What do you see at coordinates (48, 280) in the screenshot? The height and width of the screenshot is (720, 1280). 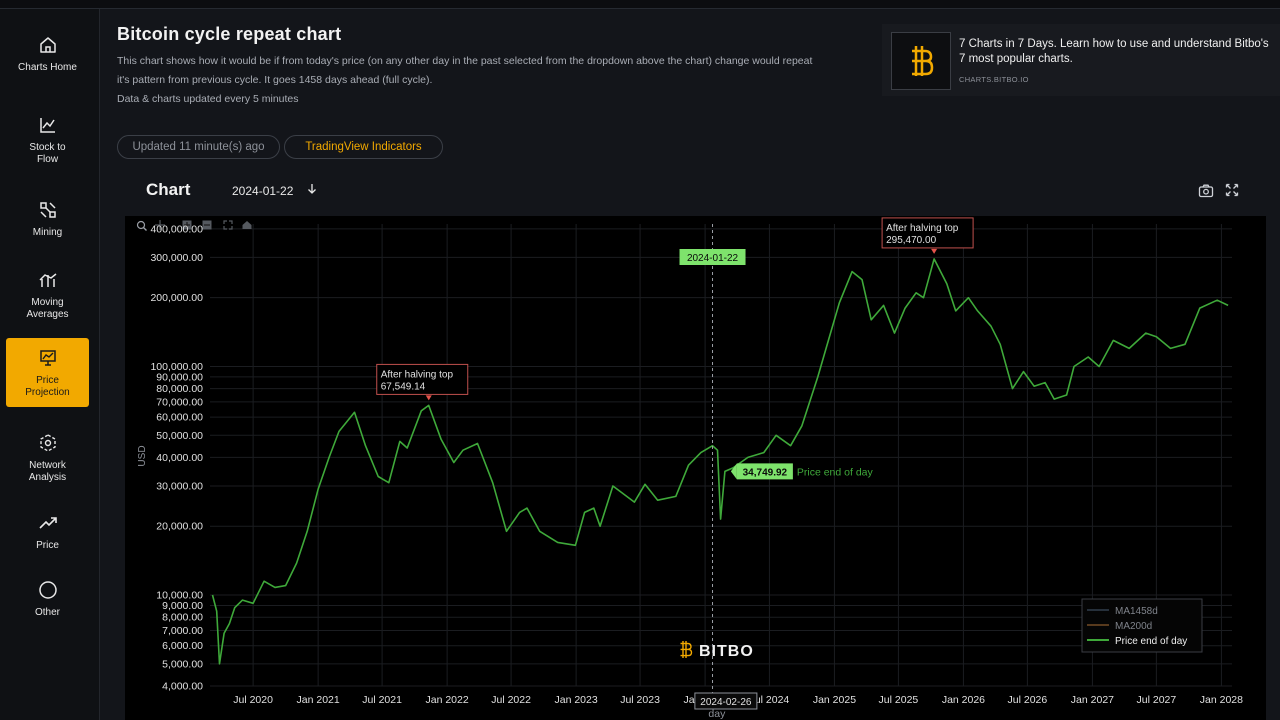 I see `moving-averages-icon` at bounding box center [48, 280].